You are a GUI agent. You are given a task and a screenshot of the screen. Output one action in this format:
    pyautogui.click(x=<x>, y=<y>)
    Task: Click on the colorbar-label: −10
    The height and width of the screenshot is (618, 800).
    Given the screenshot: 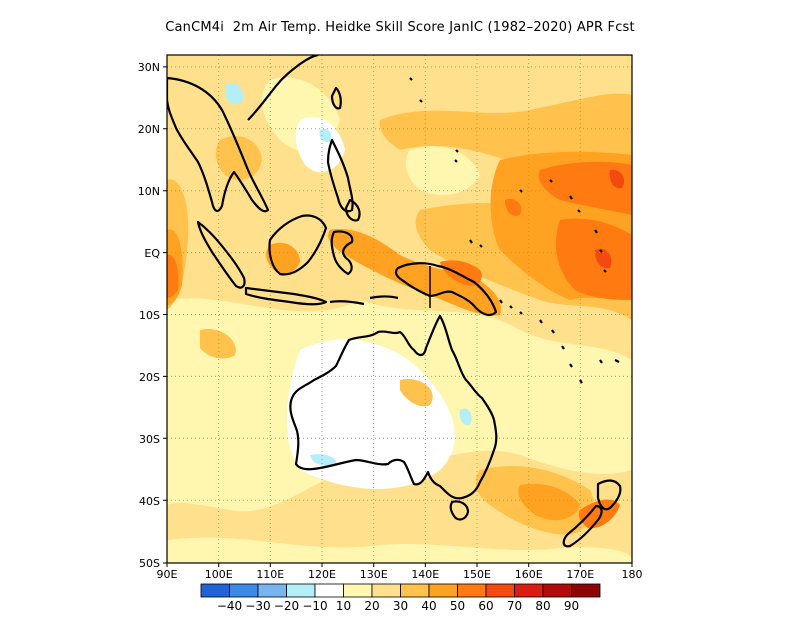 What is the action you would take?
    pyautogui.click(x=314, y=606)
    